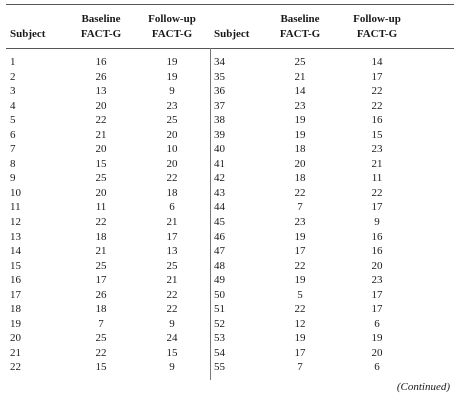  I want to click on cell-followup-right: 15, so click(377, 134).